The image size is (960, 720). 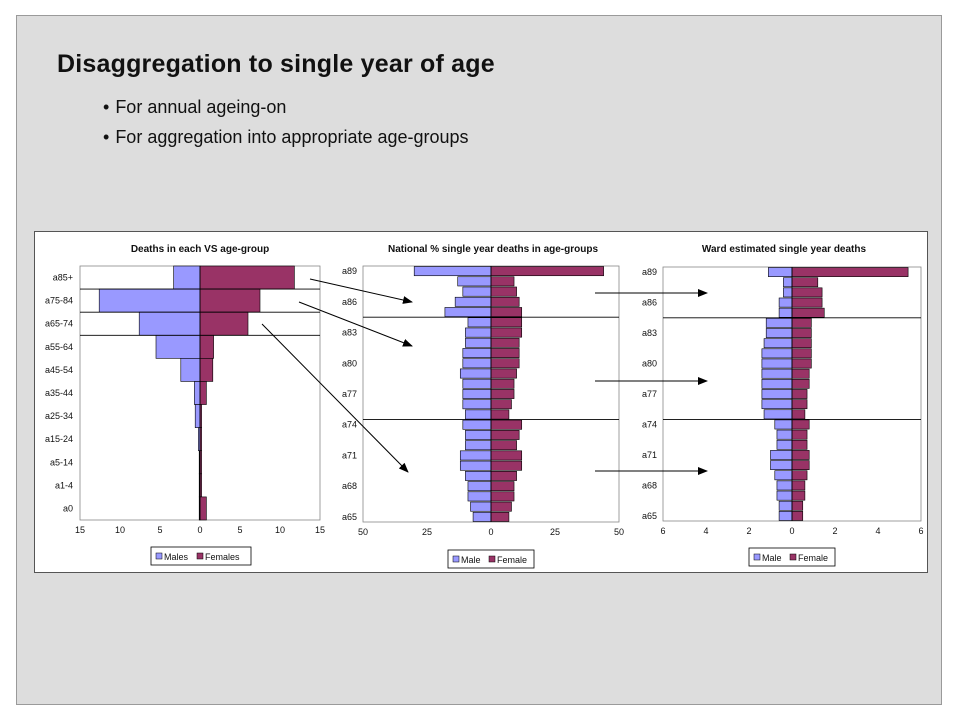 I want to click on bar-female-a76, so click(x=799, y=404).